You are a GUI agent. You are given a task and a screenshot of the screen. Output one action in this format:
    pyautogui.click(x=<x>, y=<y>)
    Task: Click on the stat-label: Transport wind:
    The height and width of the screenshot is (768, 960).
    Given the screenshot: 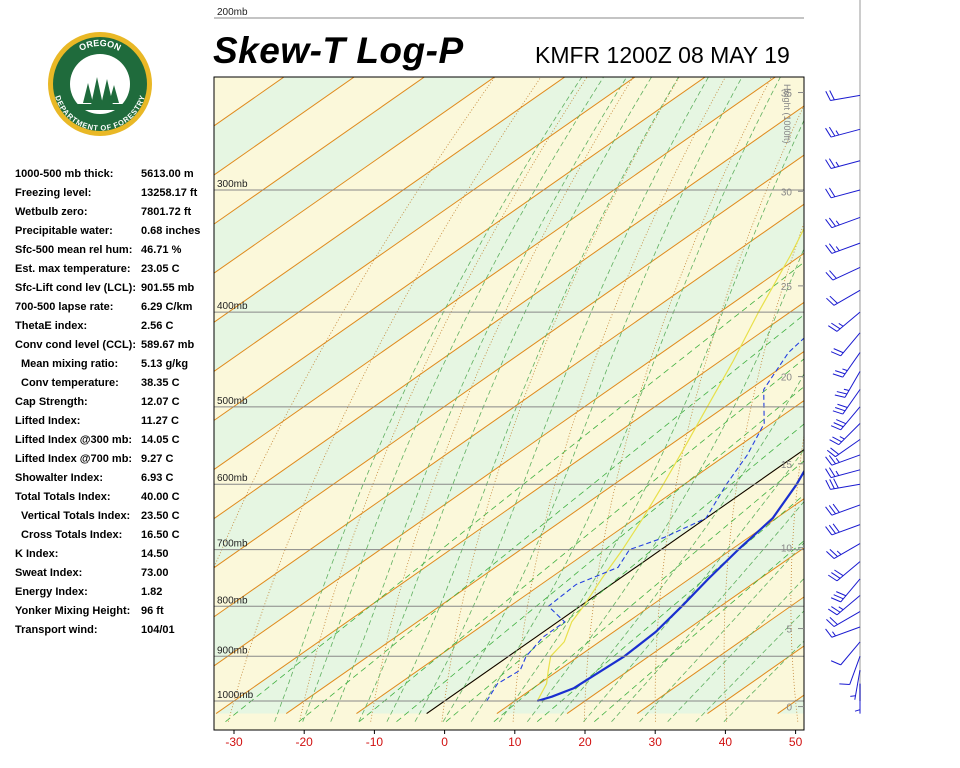 What is the action you would take?
    pyautogui.click(x=56, y=630)
    